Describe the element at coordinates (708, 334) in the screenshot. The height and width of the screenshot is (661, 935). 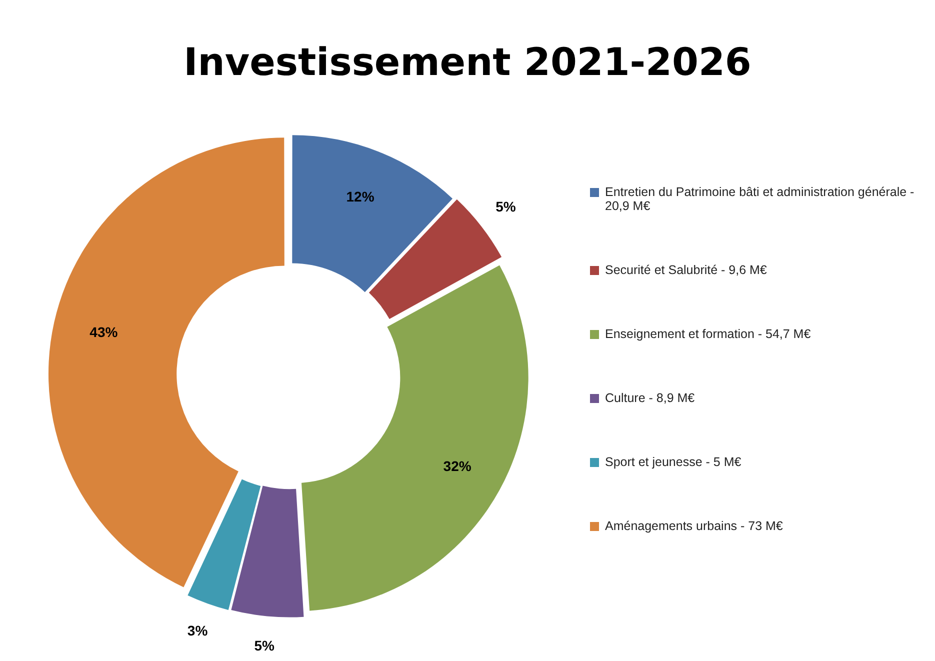
I see `legend-label: Enseignement et formation - 54,7 M€` at that location.